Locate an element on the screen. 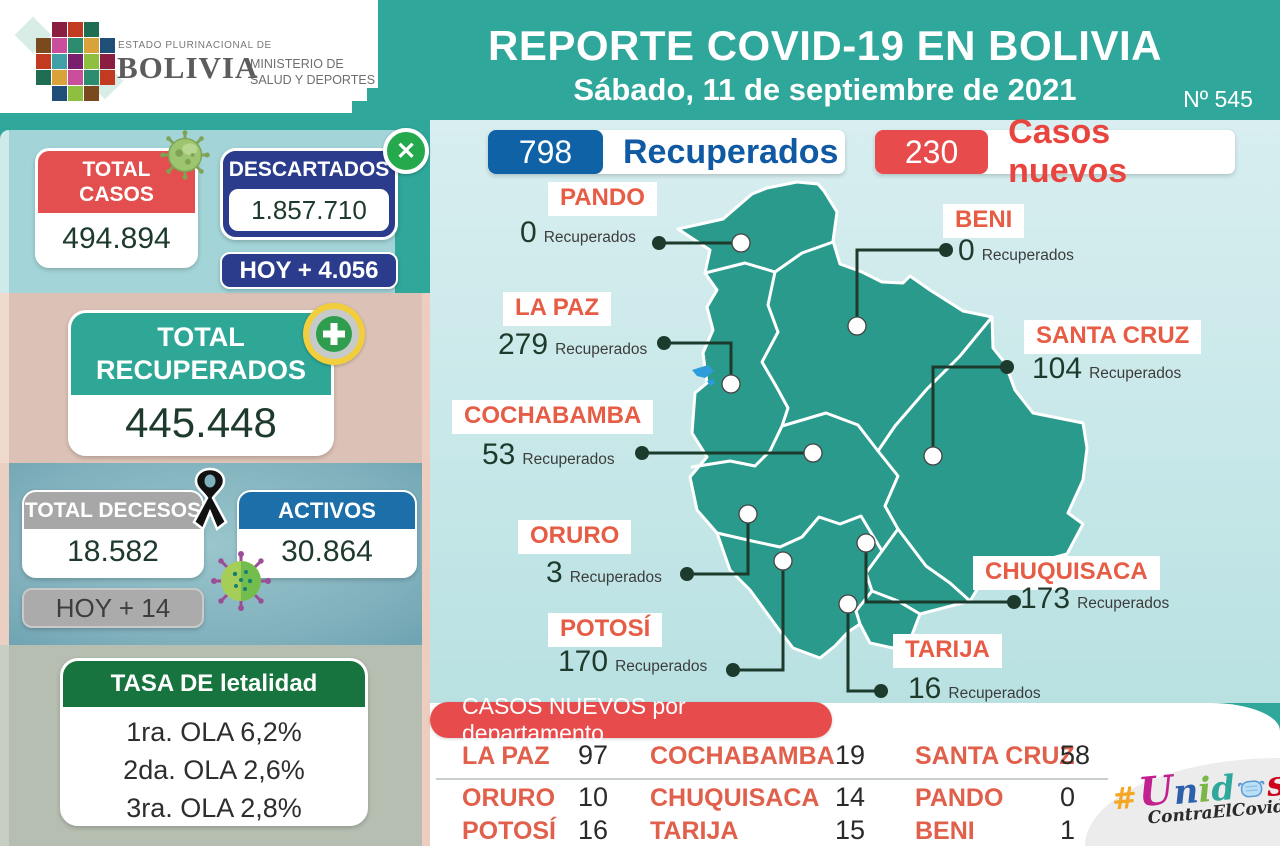 This screenshot has height=846, width=1280. activos-card: ACTIVOS 30.864 is located at coordinates (327, 534).